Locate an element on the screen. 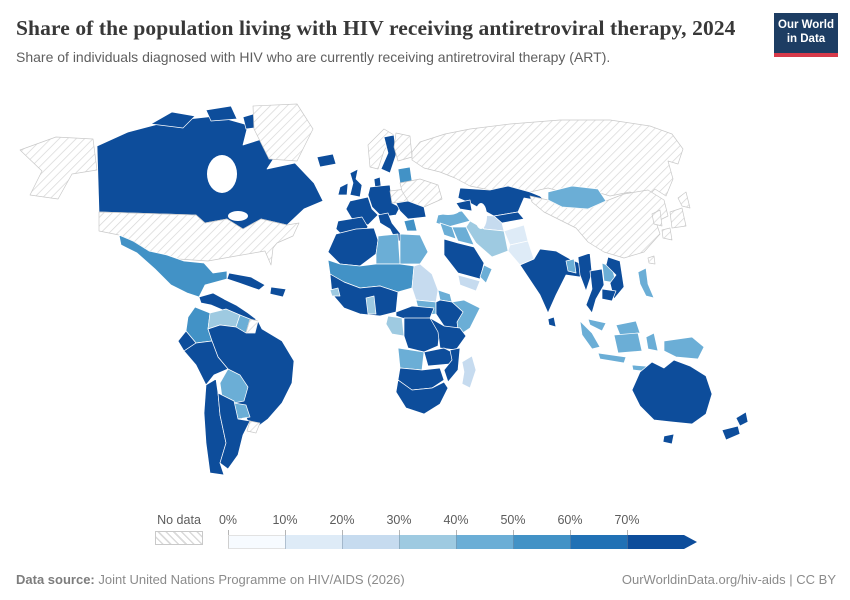  country-sweden is located at coordinates (388, 154).